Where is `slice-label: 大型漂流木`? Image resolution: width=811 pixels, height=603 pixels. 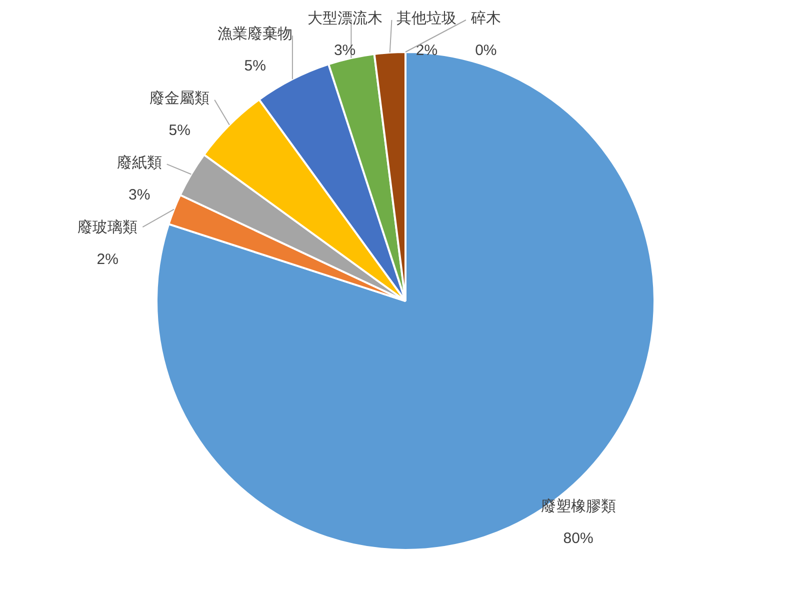 slice-label: 大型漂流木 is located at coordinates (344, 19).